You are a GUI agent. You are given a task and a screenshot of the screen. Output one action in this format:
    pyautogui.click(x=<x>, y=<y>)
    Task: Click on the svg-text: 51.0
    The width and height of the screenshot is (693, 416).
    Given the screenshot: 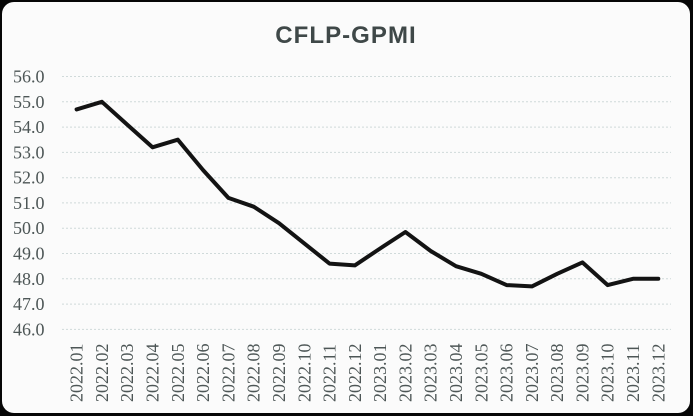 What is the action you would take?
    pyautogui.click(x=29, y=203)
    